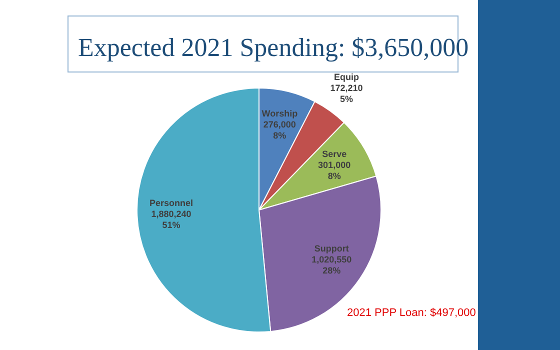 This screenshot has height=350, width=560. Describe the element at coordinates (279, 130) in the screenshot. I see `data-label: 276,000 8%` at that location.